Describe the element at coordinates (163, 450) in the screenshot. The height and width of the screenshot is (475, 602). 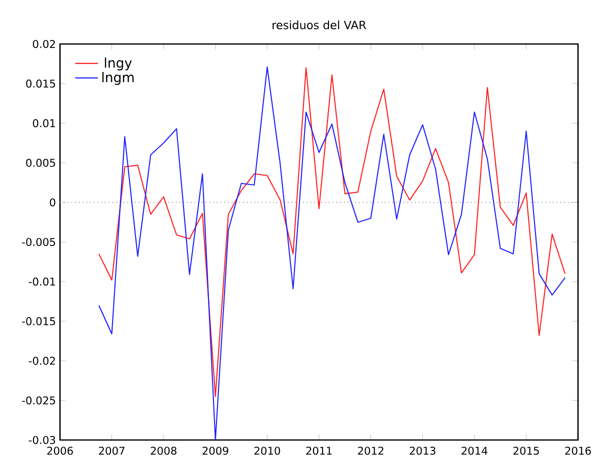
I see `x-tick-label: 2008` at that location.